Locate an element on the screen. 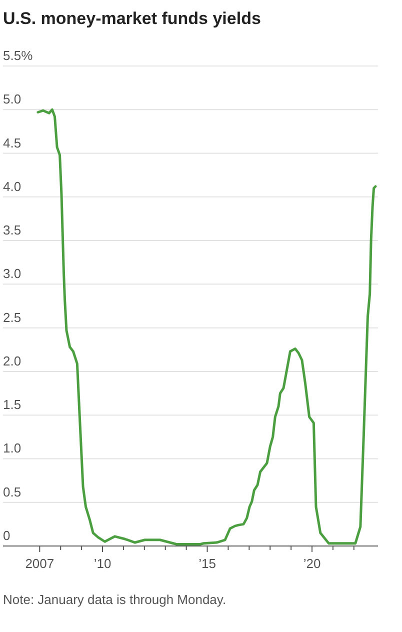 This screenshot has width=402, height=632. y-tick-label: 0 is located at coordinates (6, 535).